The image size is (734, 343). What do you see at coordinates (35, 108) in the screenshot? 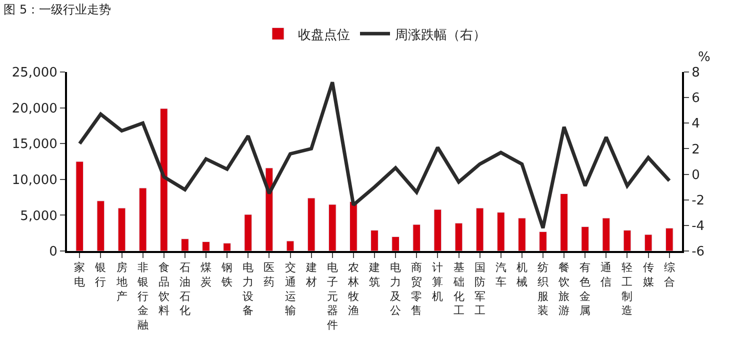
I see `y-tick-label: 20,000` at bounding box center [35, 108].